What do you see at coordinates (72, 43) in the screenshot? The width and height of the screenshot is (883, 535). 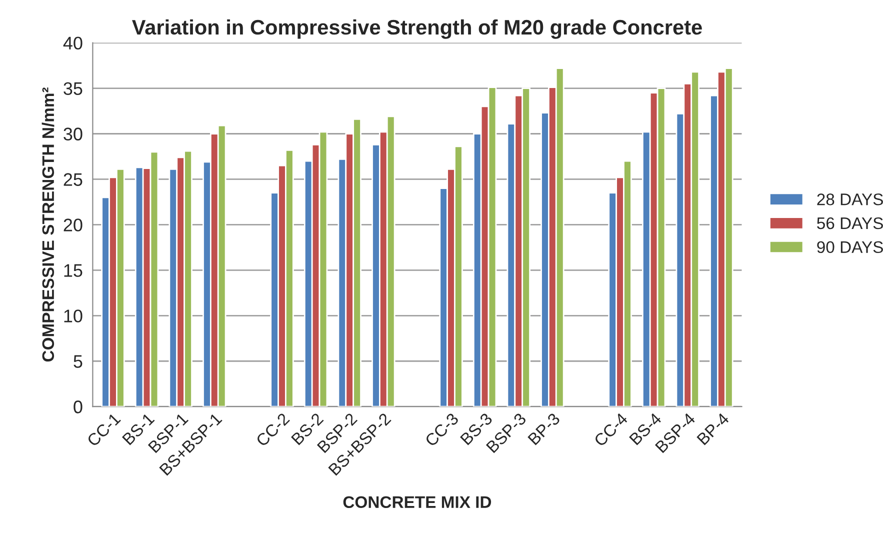 I see `y-tick-label: 40` at bounding box center [72, 43].